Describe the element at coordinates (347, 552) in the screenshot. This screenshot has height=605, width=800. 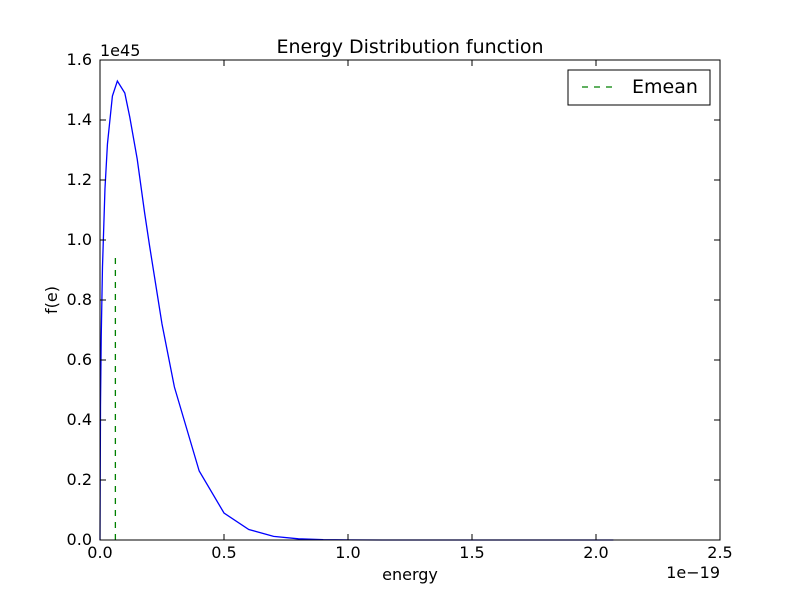
I see `x-tick-label: 1.0` at that location.